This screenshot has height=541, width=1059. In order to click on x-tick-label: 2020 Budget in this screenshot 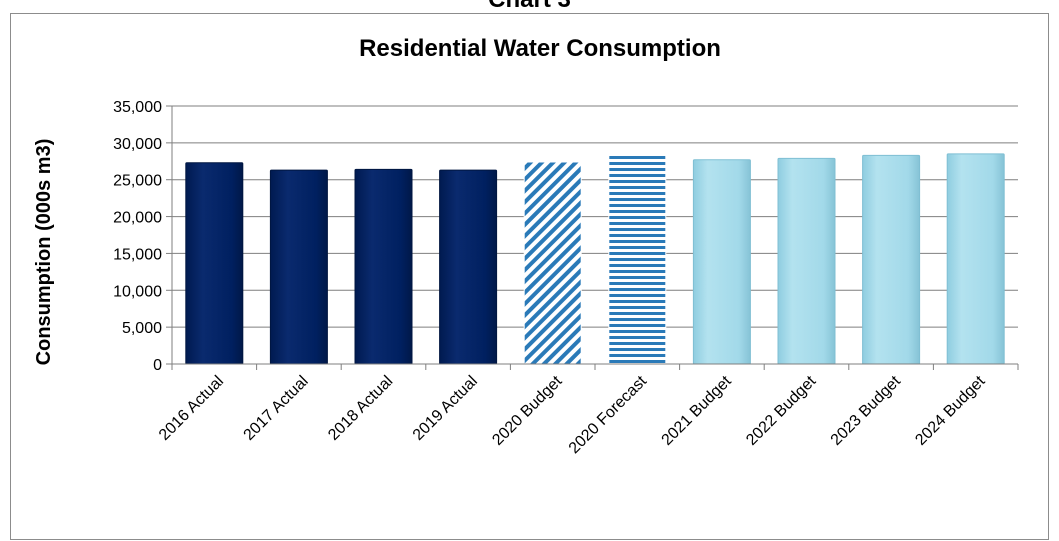, I will do `click(527, 410)`.